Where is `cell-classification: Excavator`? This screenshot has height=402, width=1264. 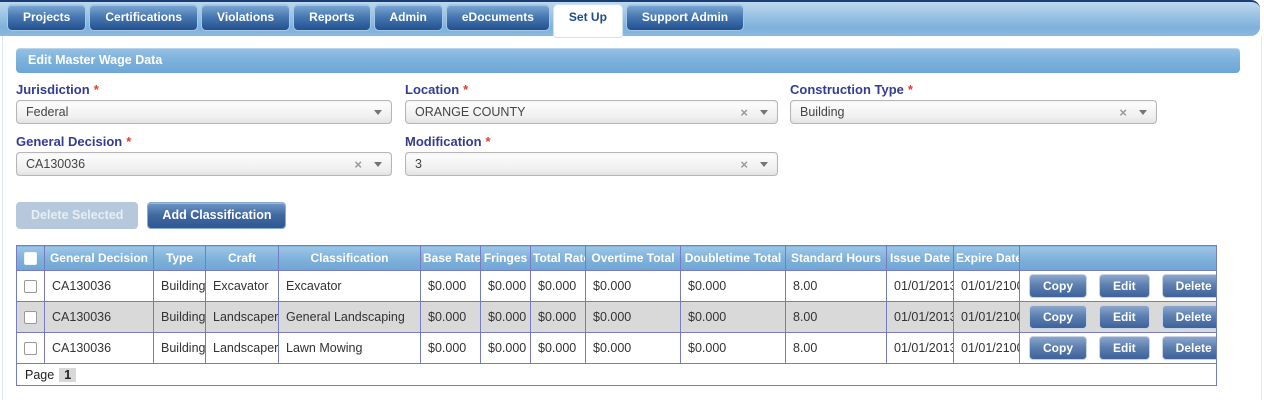 cell-classification: Excavator is located at coordinates (349, 286).